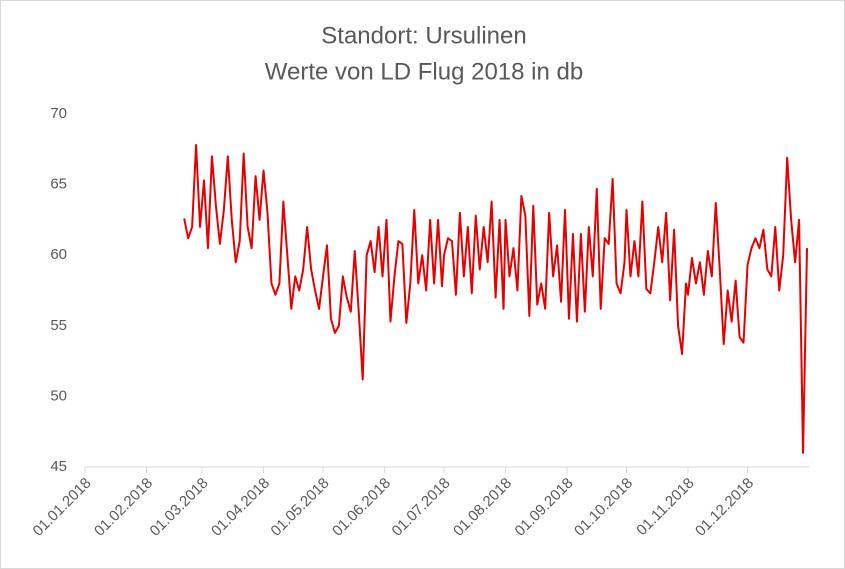 This screenshot has width=845, height=569. I want to click on x-tick-label: 01.01.2018, so click(62, 507).